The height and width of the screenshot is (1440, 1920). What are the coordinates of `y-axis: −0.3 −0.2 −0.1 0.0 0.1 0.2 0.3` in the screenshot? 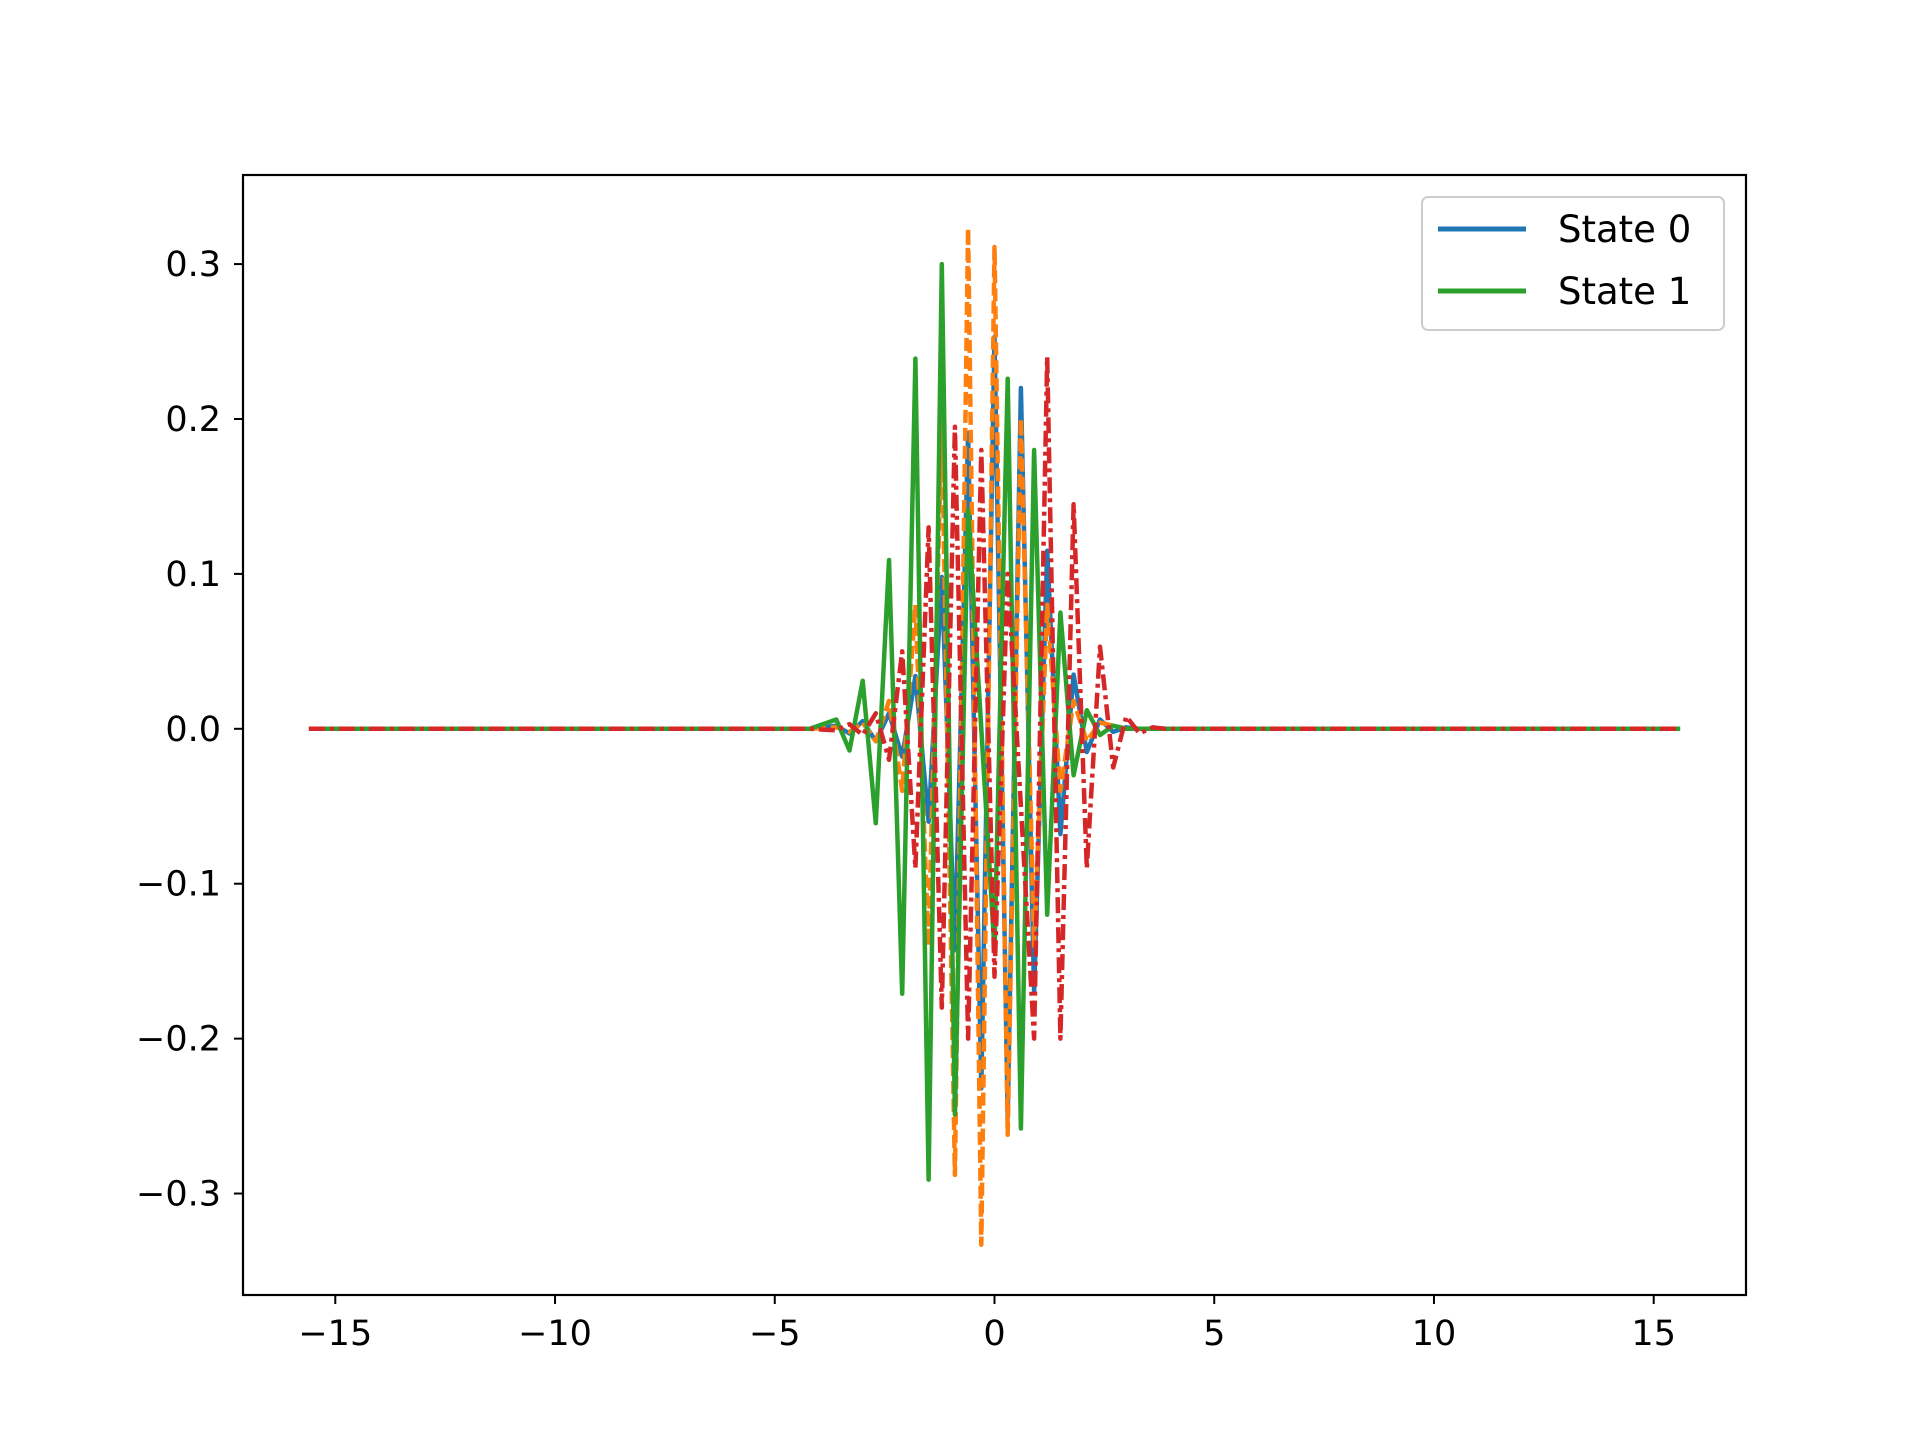 It's located at (189, 730).